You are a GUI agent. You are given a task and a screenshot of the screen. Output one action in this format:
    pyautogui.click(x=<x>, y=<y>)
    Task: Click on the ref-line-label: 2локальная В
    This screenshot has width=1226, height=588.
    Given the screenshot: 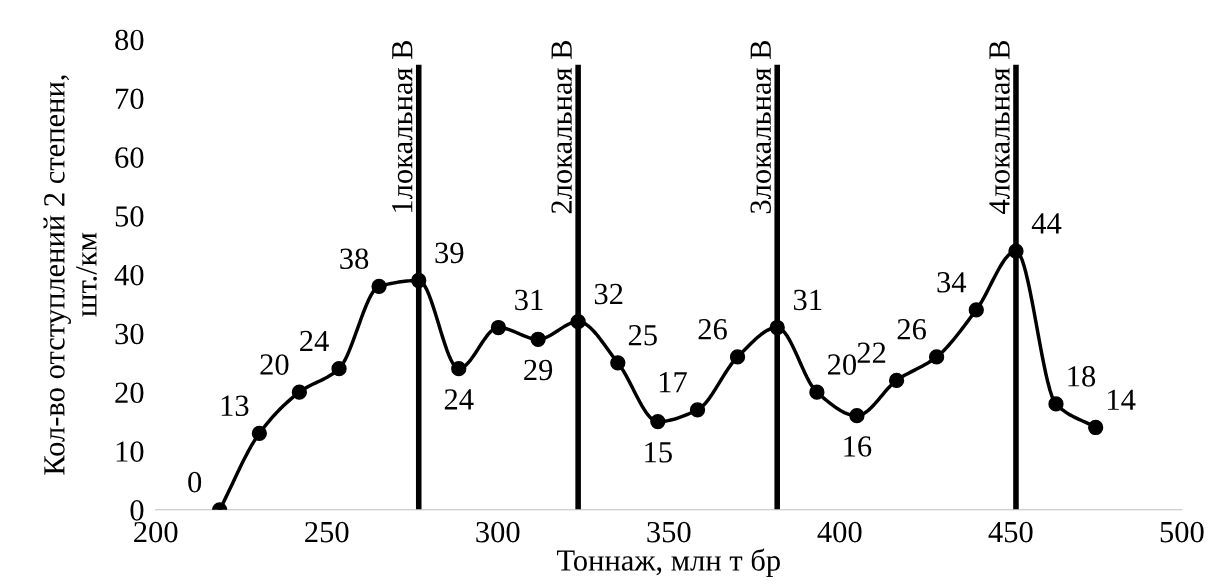 What is the action you would take?
    pyautogui.click(x=561, y=127)
    